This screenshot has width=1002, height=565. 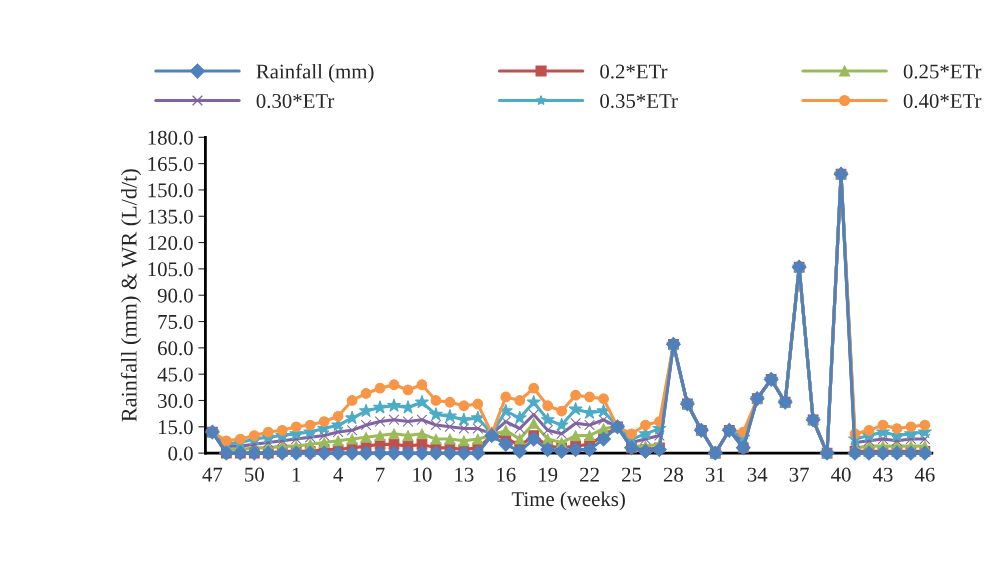 I want to click on x-tick-label: 31, so click(x=715, y=474).